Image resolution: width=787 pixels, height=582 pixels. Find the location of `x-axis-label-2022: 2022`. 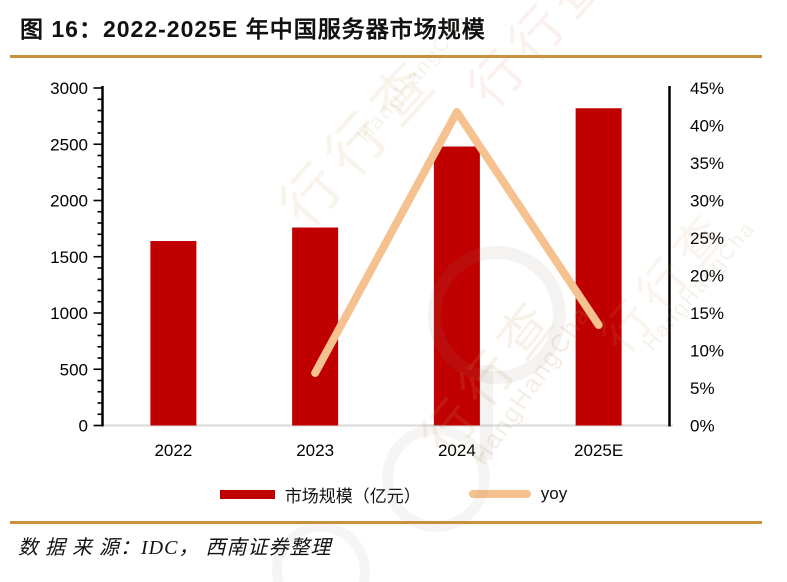

x-axis-label-2022: 2022 is located at coordinates (173, 450).